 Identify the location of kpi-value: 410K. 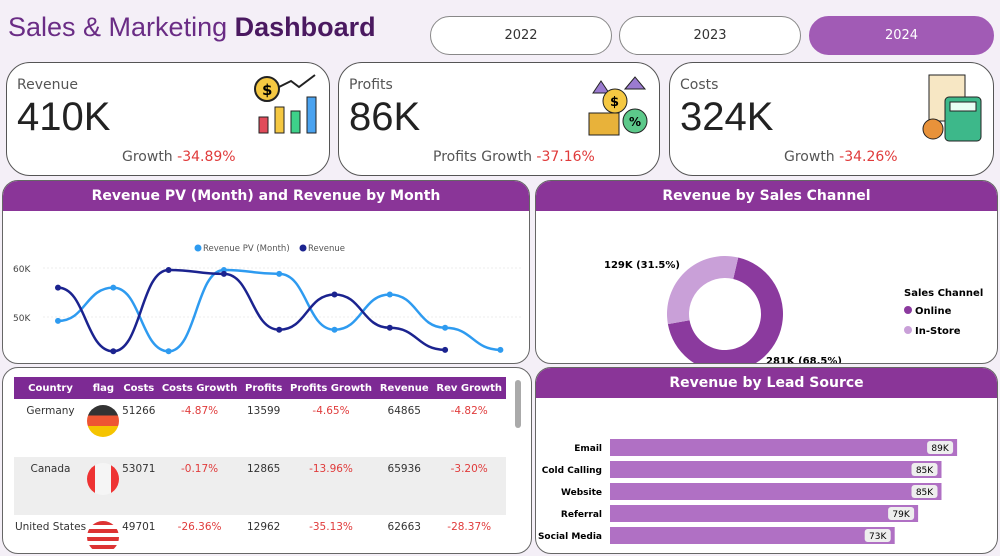
(64, 117).